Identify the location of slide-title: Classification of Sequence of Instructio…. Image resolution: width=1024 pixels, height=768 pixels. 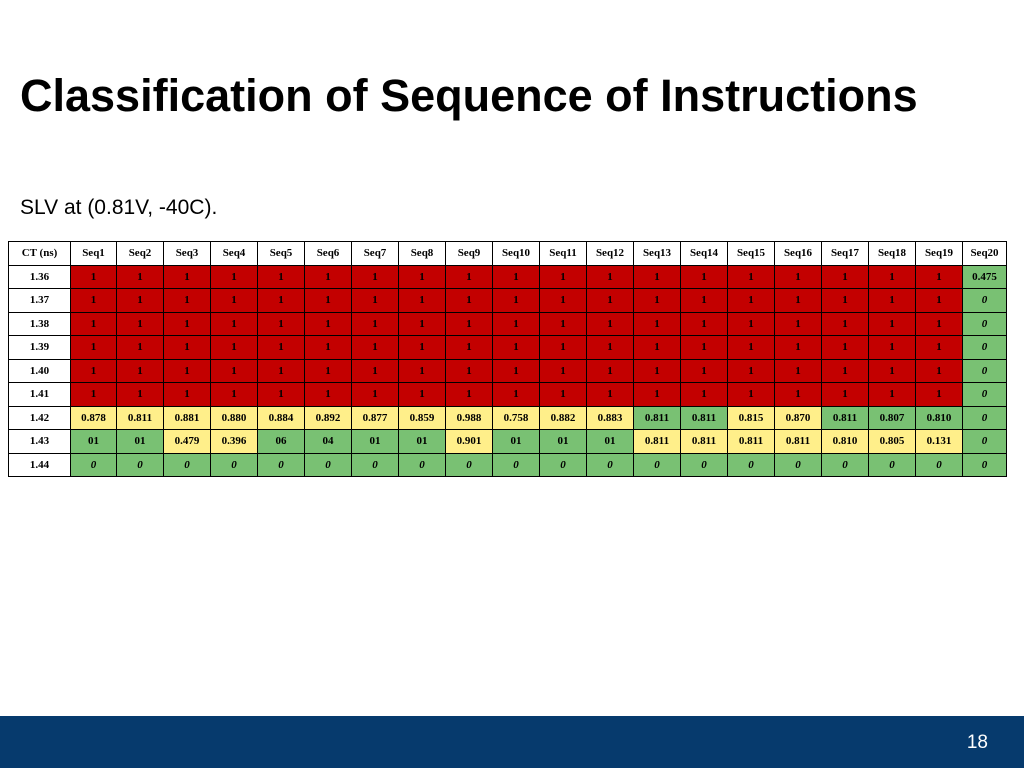
(469, 95).